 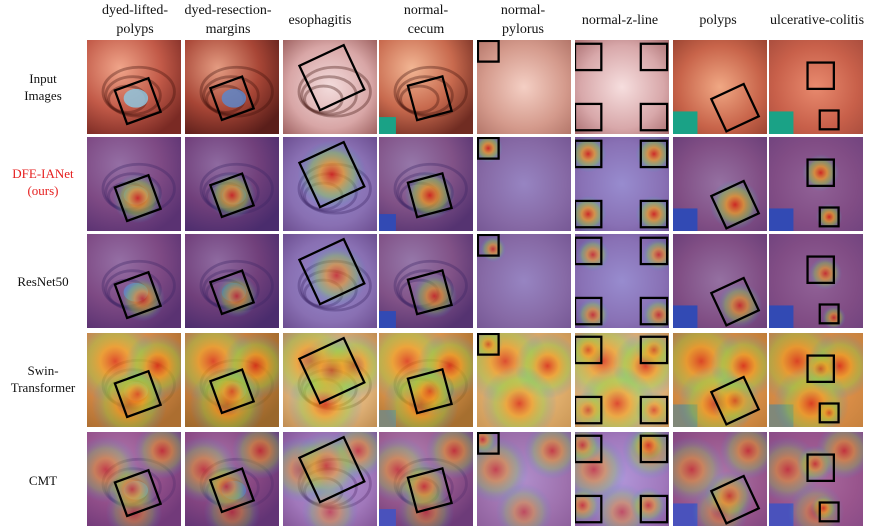 What do you see at coordinates (320, 20) in the screenshot?
I see `column-header-3: esophagitis` at bounding box center [320, 20].